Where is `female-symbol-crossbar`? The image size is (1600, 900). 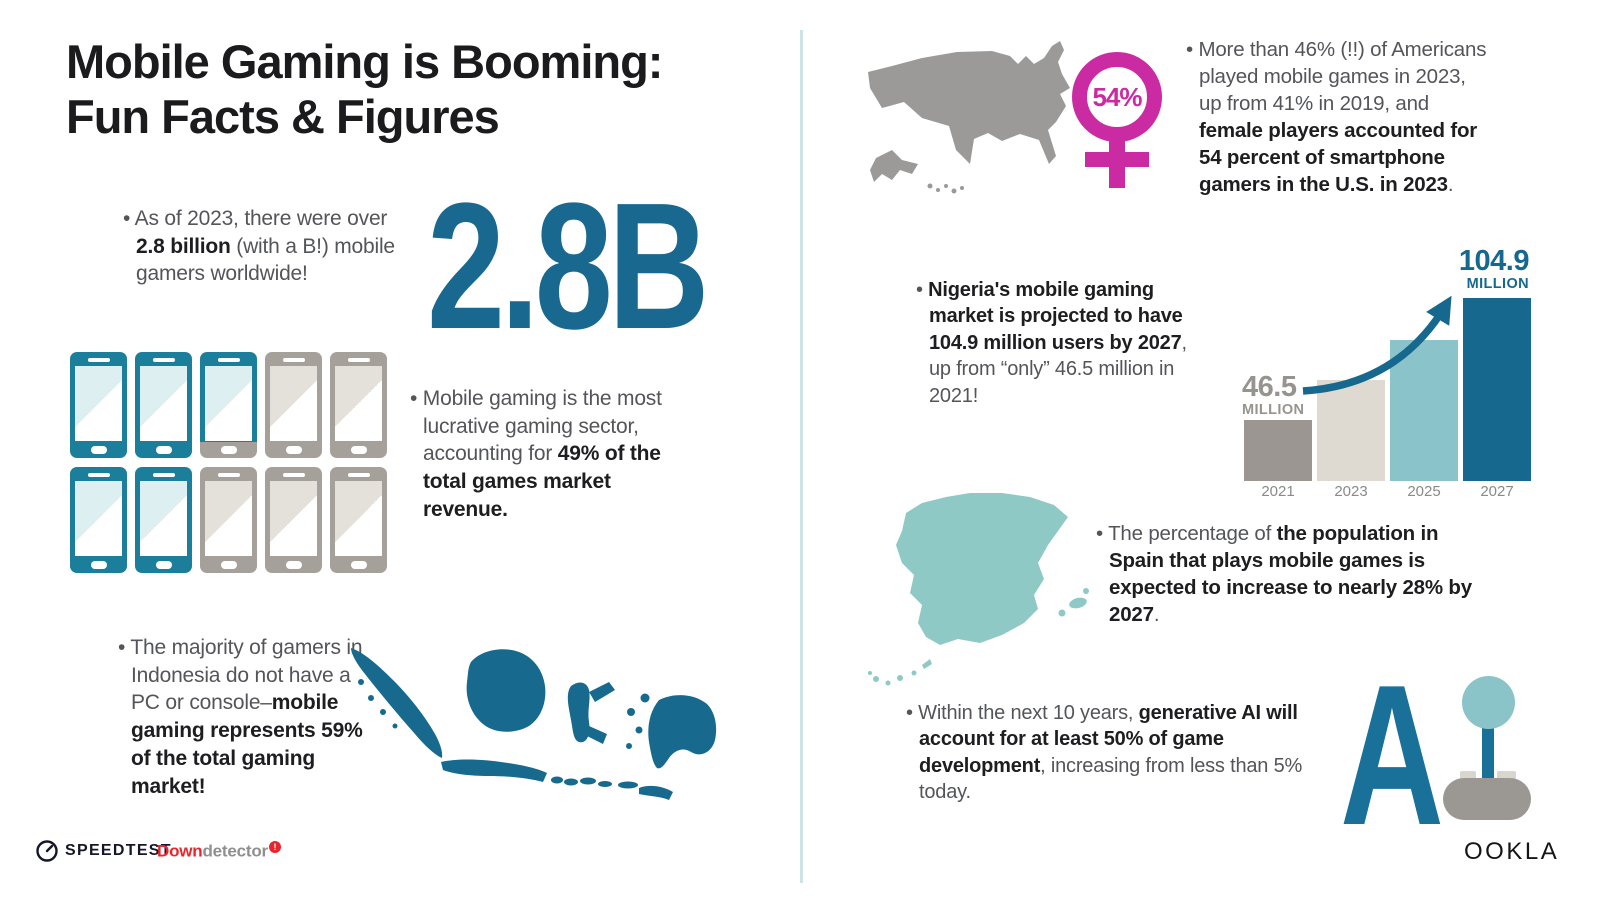 female-symbol-crossbar is located at coordinates (1117, 159).